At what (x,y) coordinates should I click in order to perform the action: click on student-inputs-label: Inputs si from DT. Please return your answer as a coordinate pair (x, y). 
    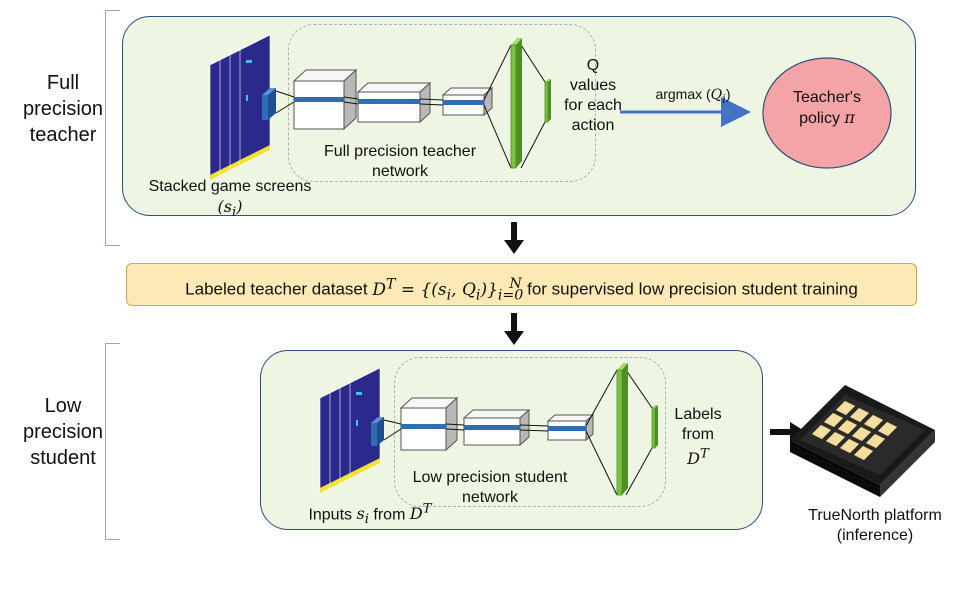
    Looking at the image, I should click on (370, 515).